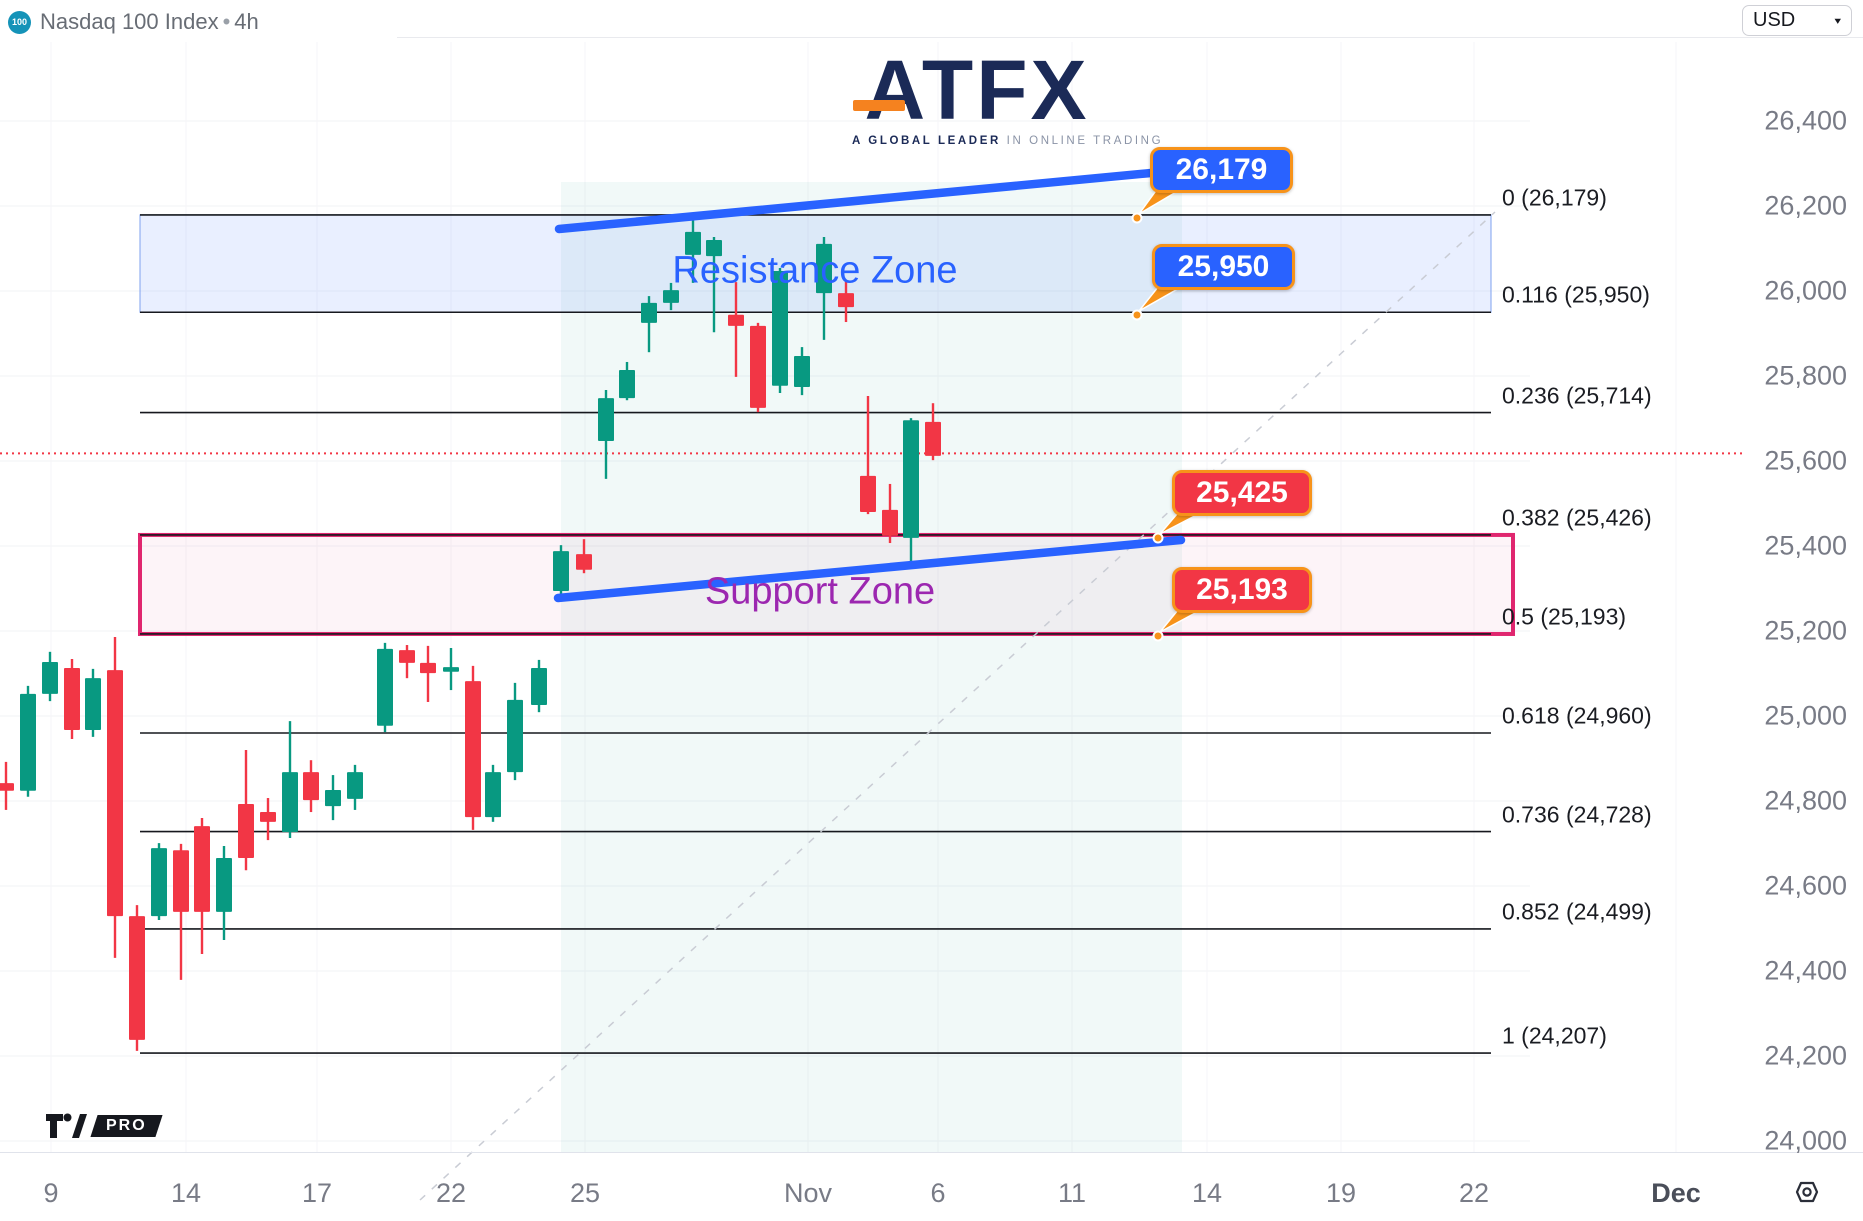 The height and width of the screenshot is (1221, 1863). I want to click on tradingview-watermark: PRO, so click(104, 1126).